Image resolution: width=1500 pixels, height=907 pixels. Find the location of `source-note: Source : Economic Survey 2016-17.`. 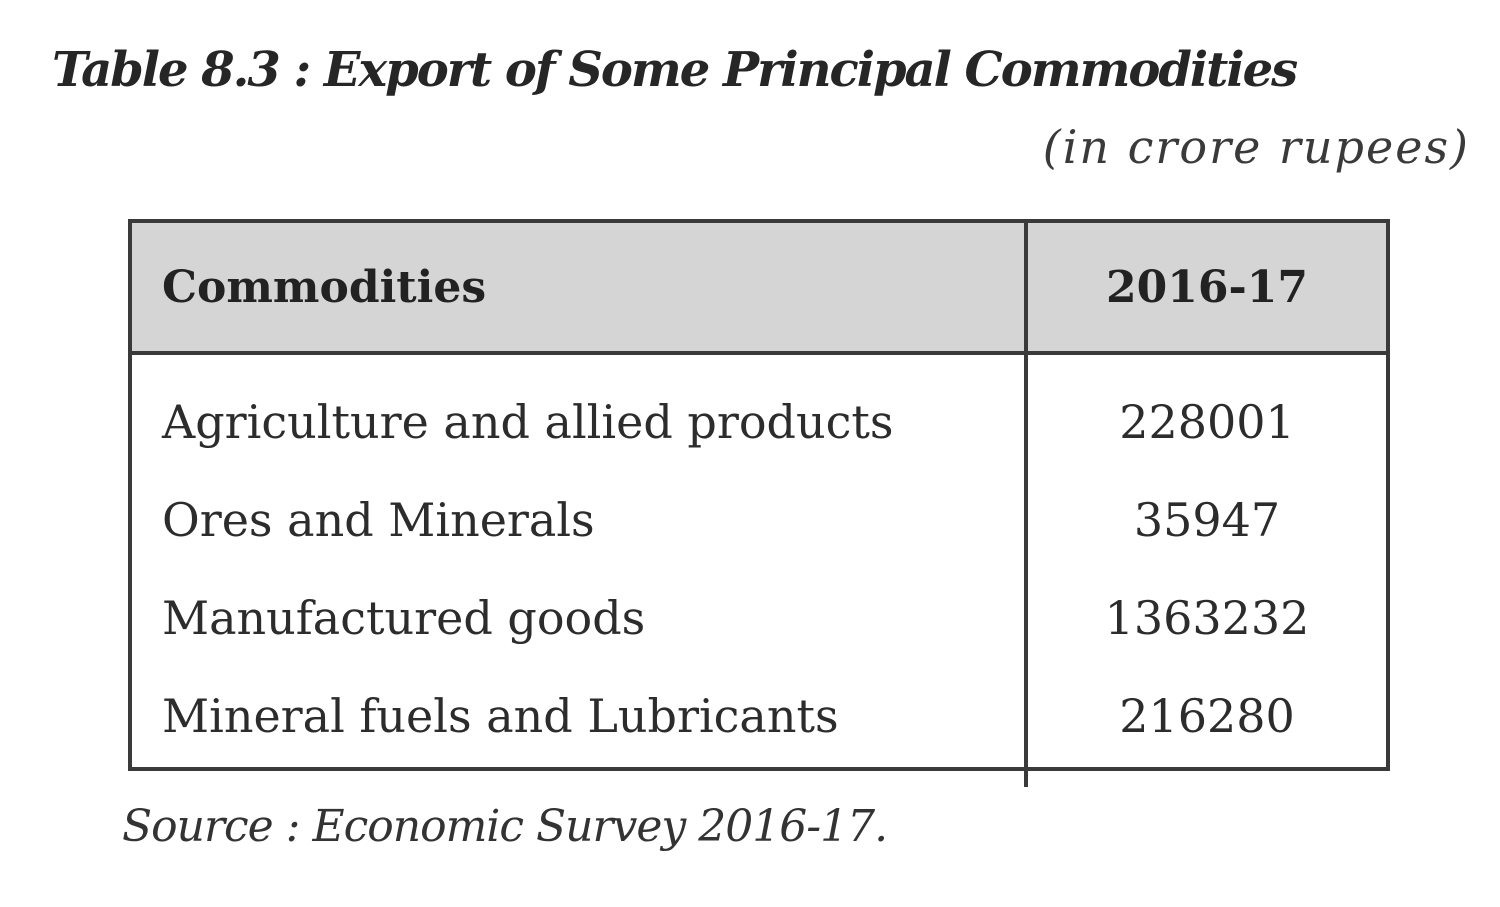

source-note: Source : Economic Survey 2016-17. is located at coordinates (505, 826).